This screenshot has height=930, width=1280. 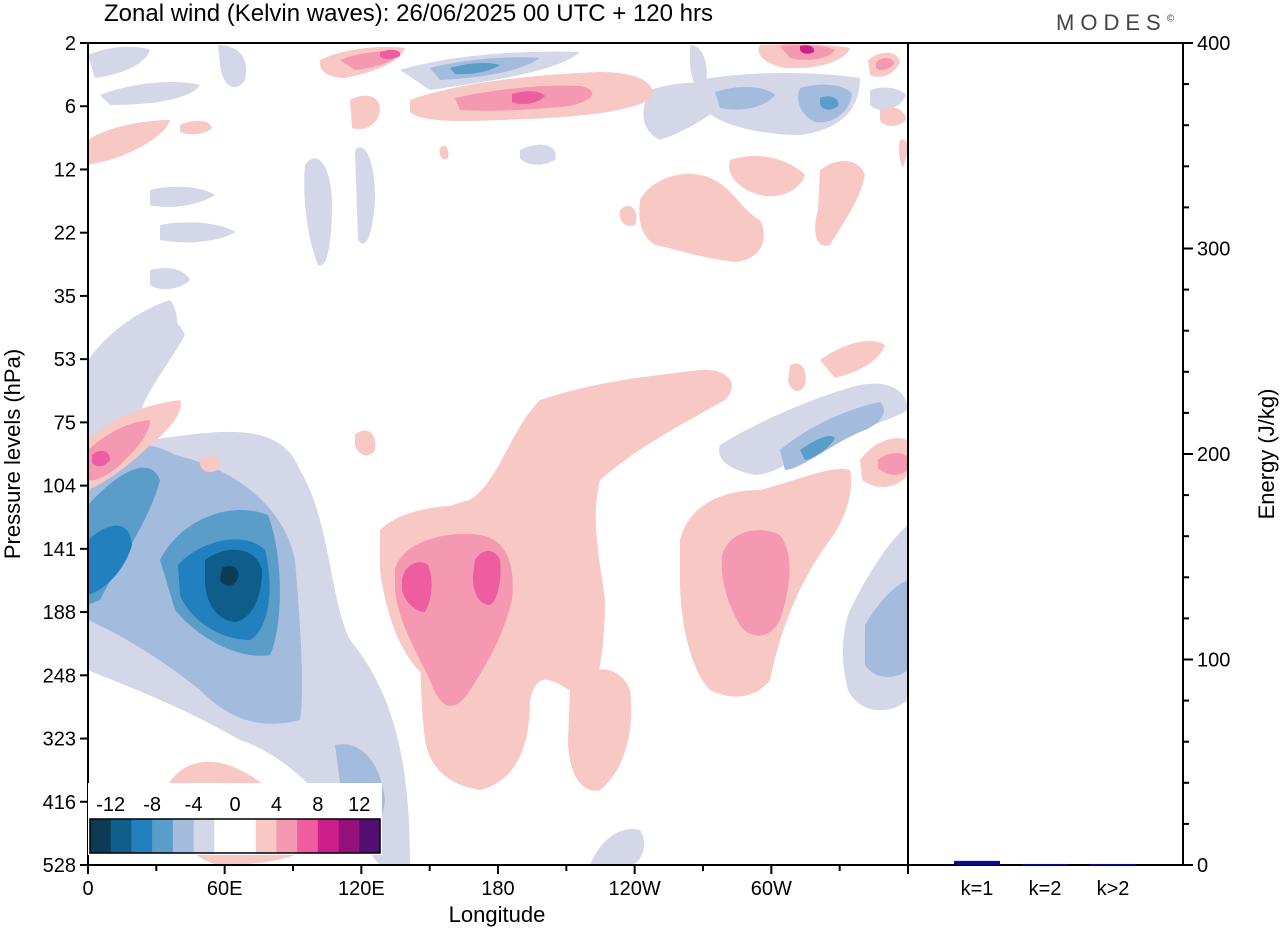 What do you see at coordinates (1045, 889) in the screenshot?
I see `energy-category-label: k=2` at bounding box center [1045, 889].